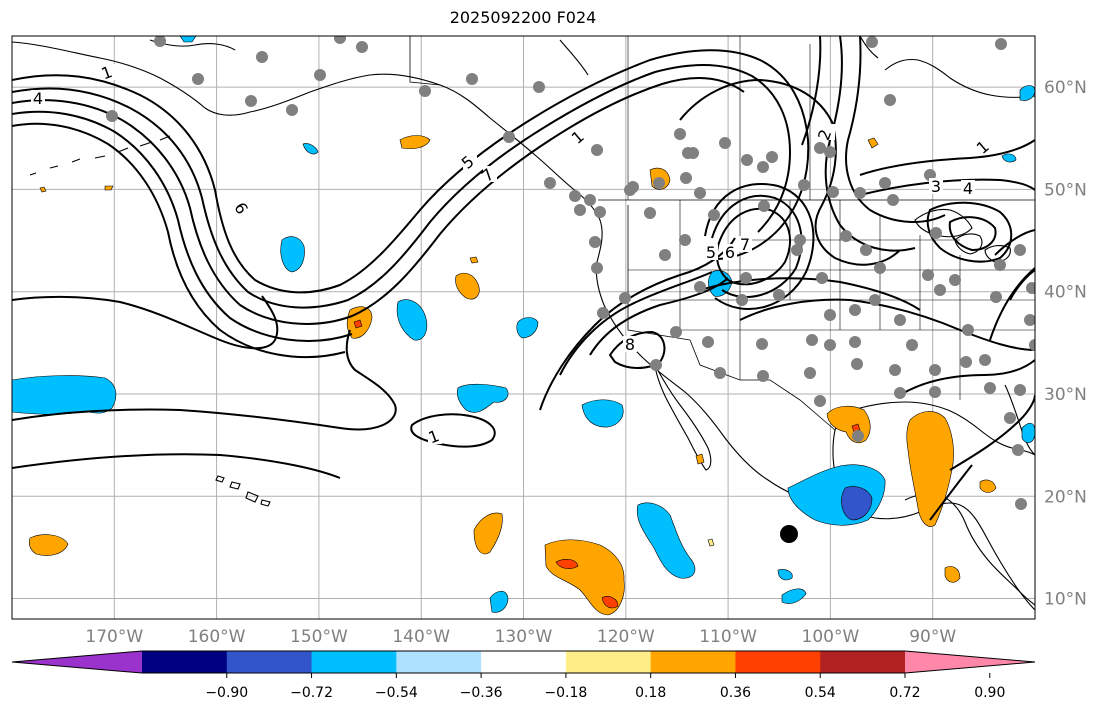 Image resolution: width=1105 pixels, height=712 pixels. I want to click on contour-label: 4, so click(38, 98).